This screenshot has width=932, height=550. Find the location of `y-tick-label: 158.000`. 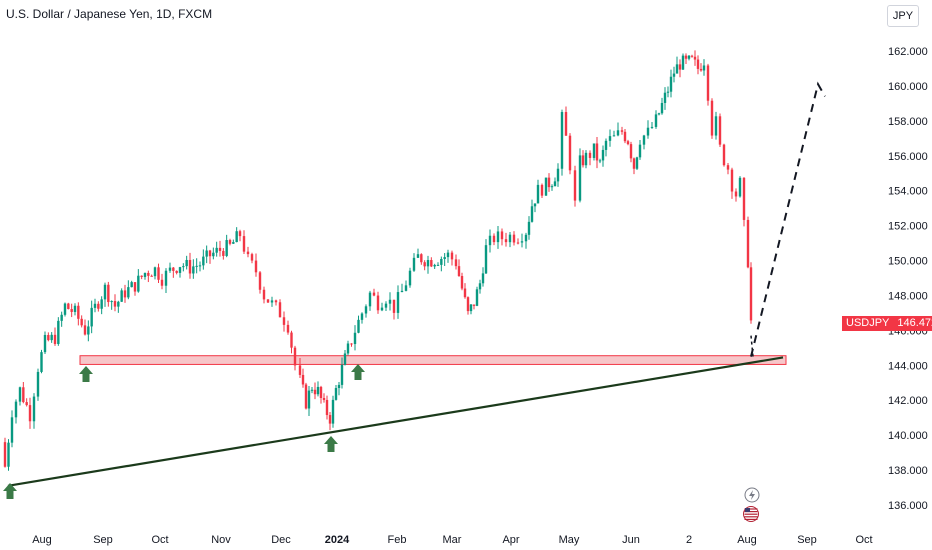

y-tick-label: 158.000 is located at coordinates (908, 122).